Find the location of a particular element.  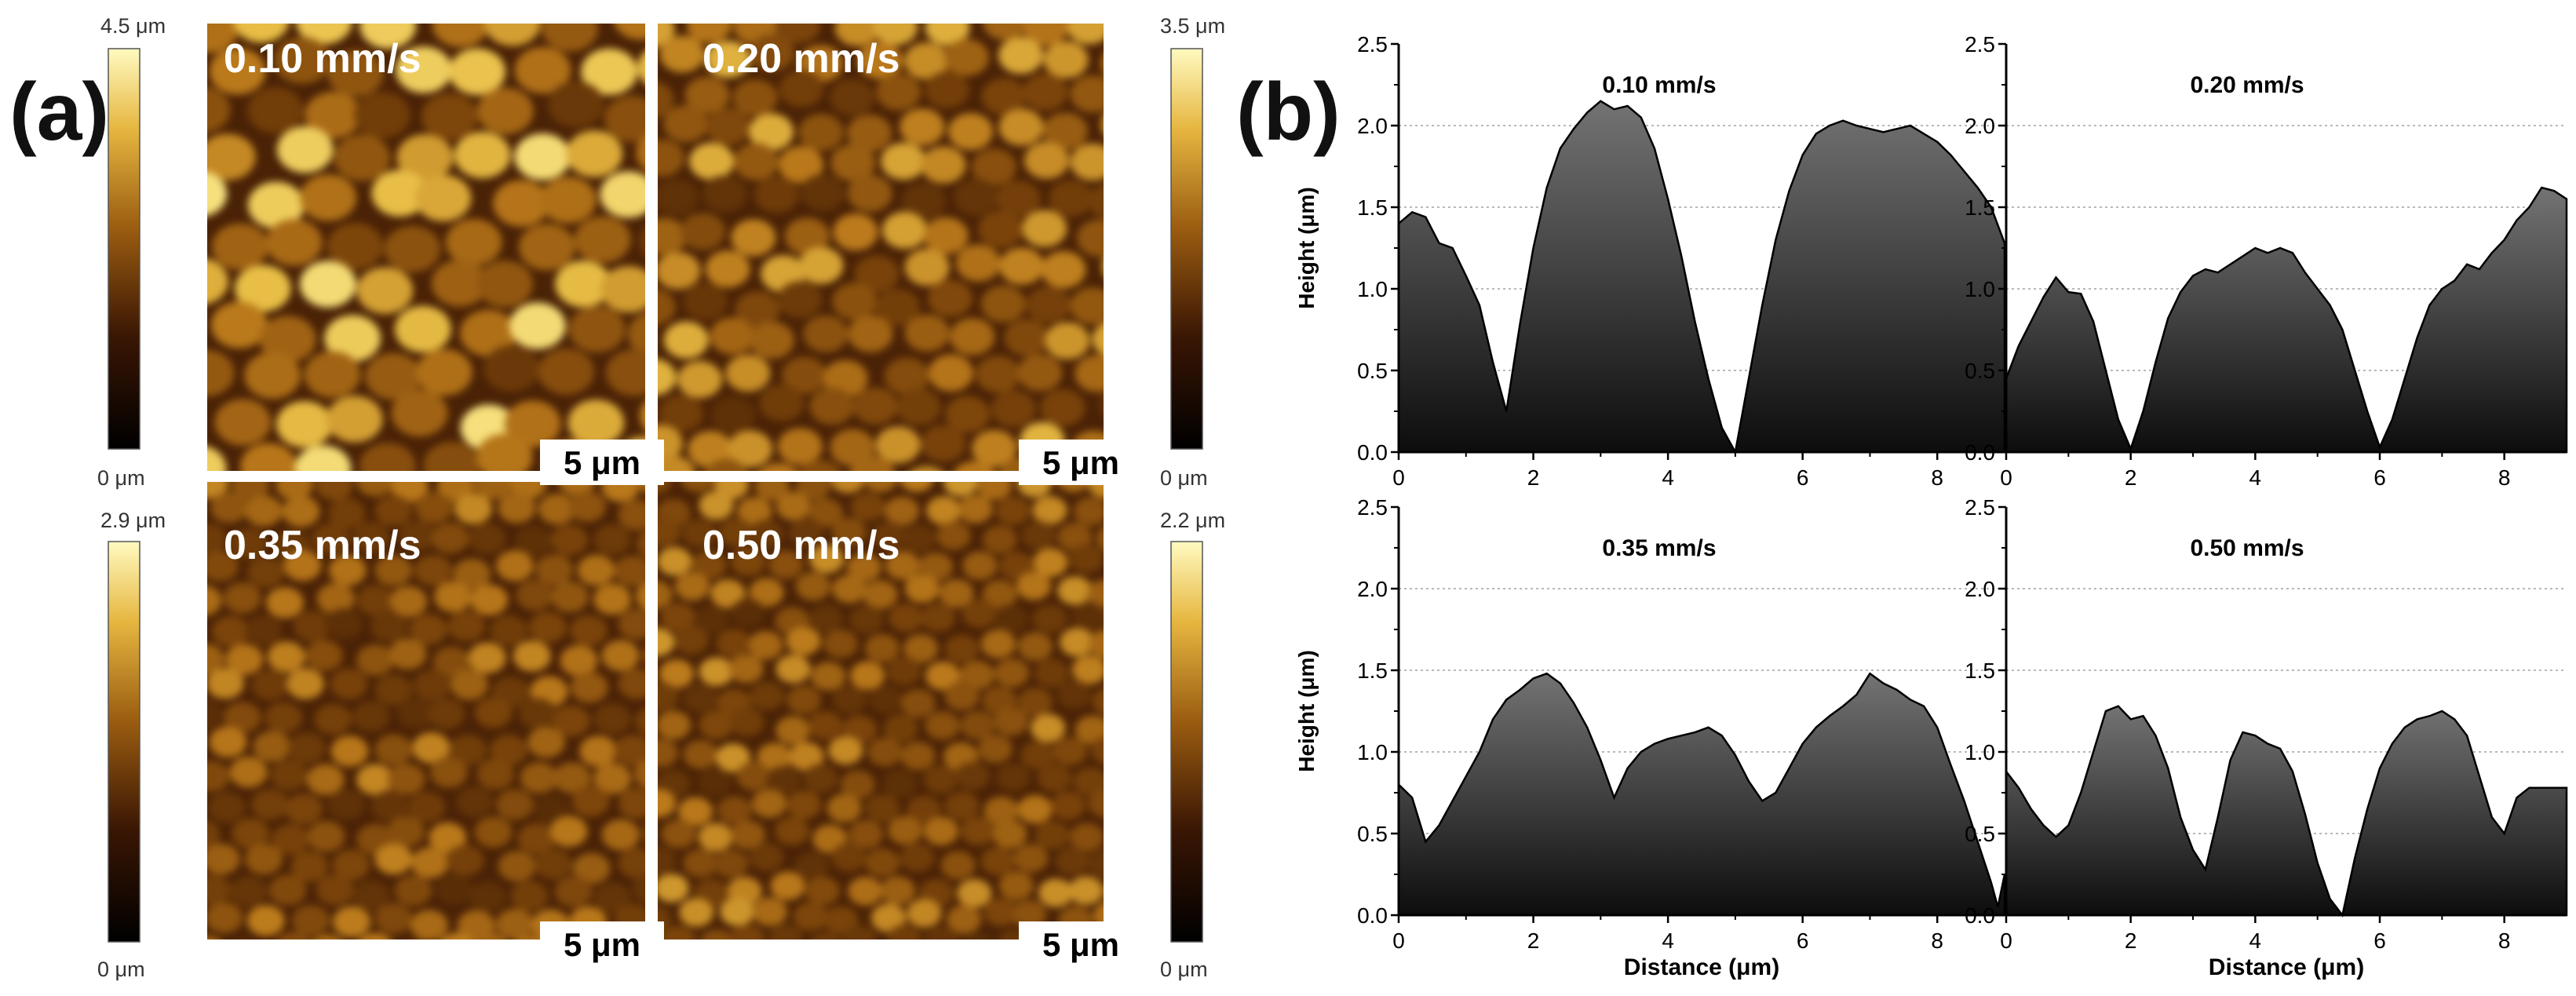

x-tick-label: 6 is located at coordinates (1803, 477).